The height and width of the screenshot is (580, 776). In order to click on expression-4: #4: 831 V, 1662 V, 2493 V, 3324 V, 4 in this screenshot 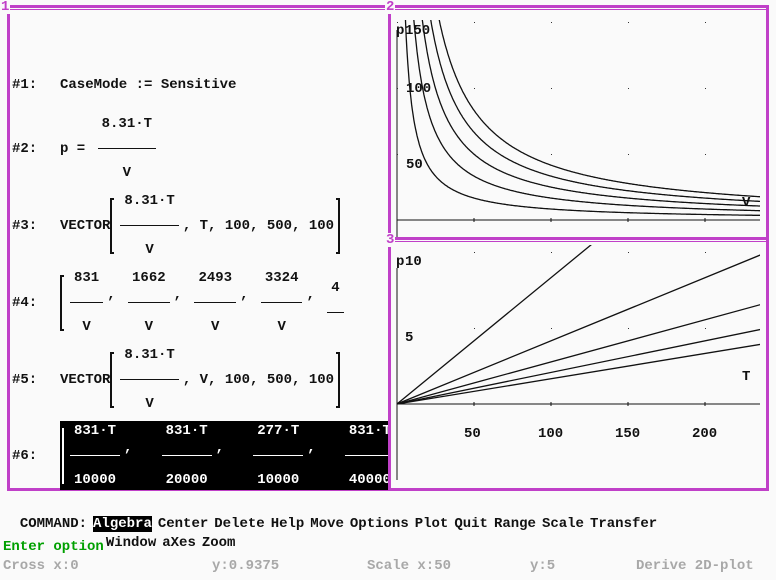, I will do `click(200, 302)`.